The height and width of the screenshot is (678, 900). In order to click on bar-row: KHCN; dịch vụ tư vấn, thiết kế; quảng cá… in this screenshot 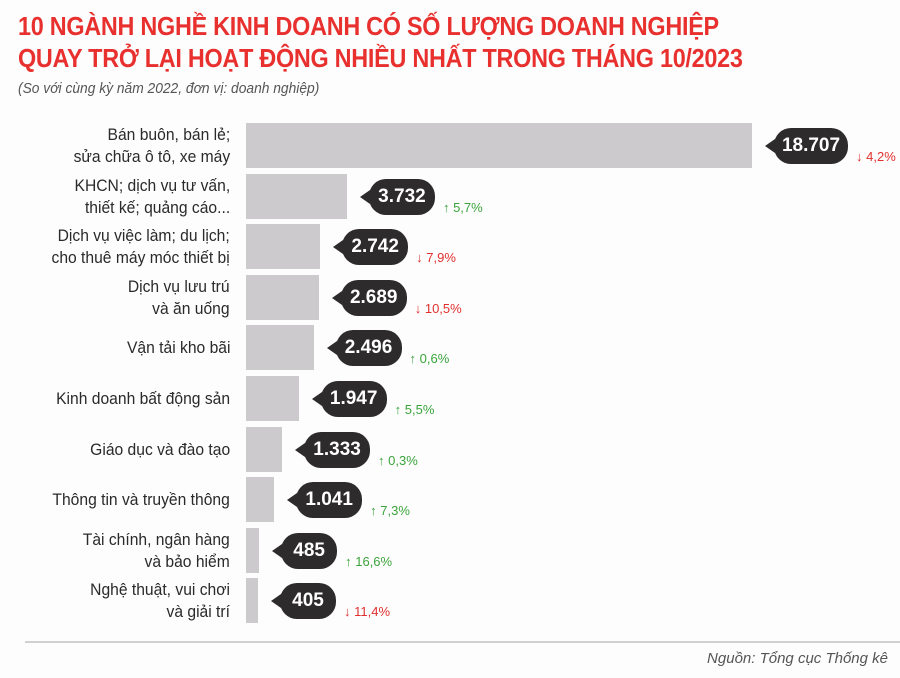, I will do `click(450, 196)`.